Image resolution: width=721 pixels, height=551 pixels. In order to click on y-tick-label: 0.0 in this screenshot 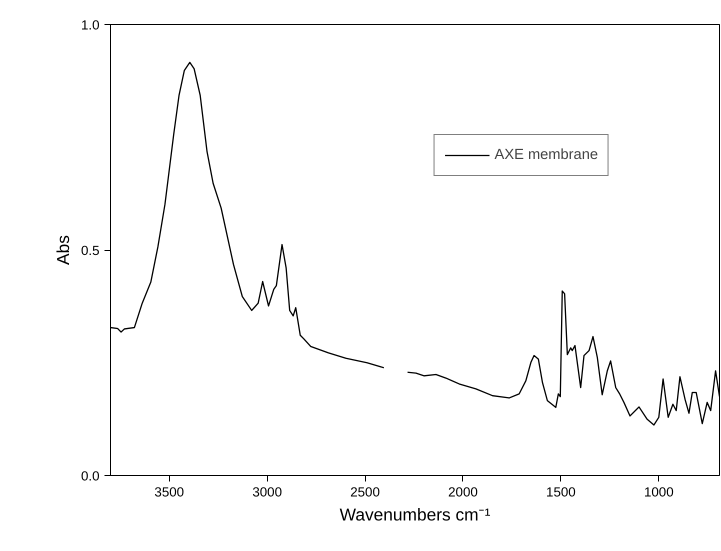, I will do `click(90, 476)`.